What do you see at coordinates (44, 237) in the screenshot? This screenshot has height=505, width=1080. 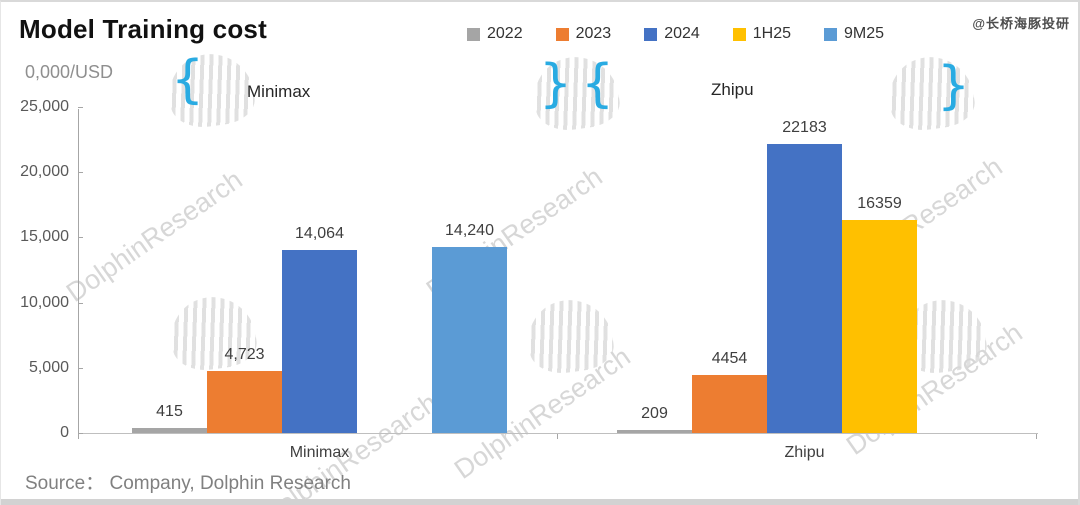 I see `y-axis-tick-label: 15,000` at bounding box center [44, 237].